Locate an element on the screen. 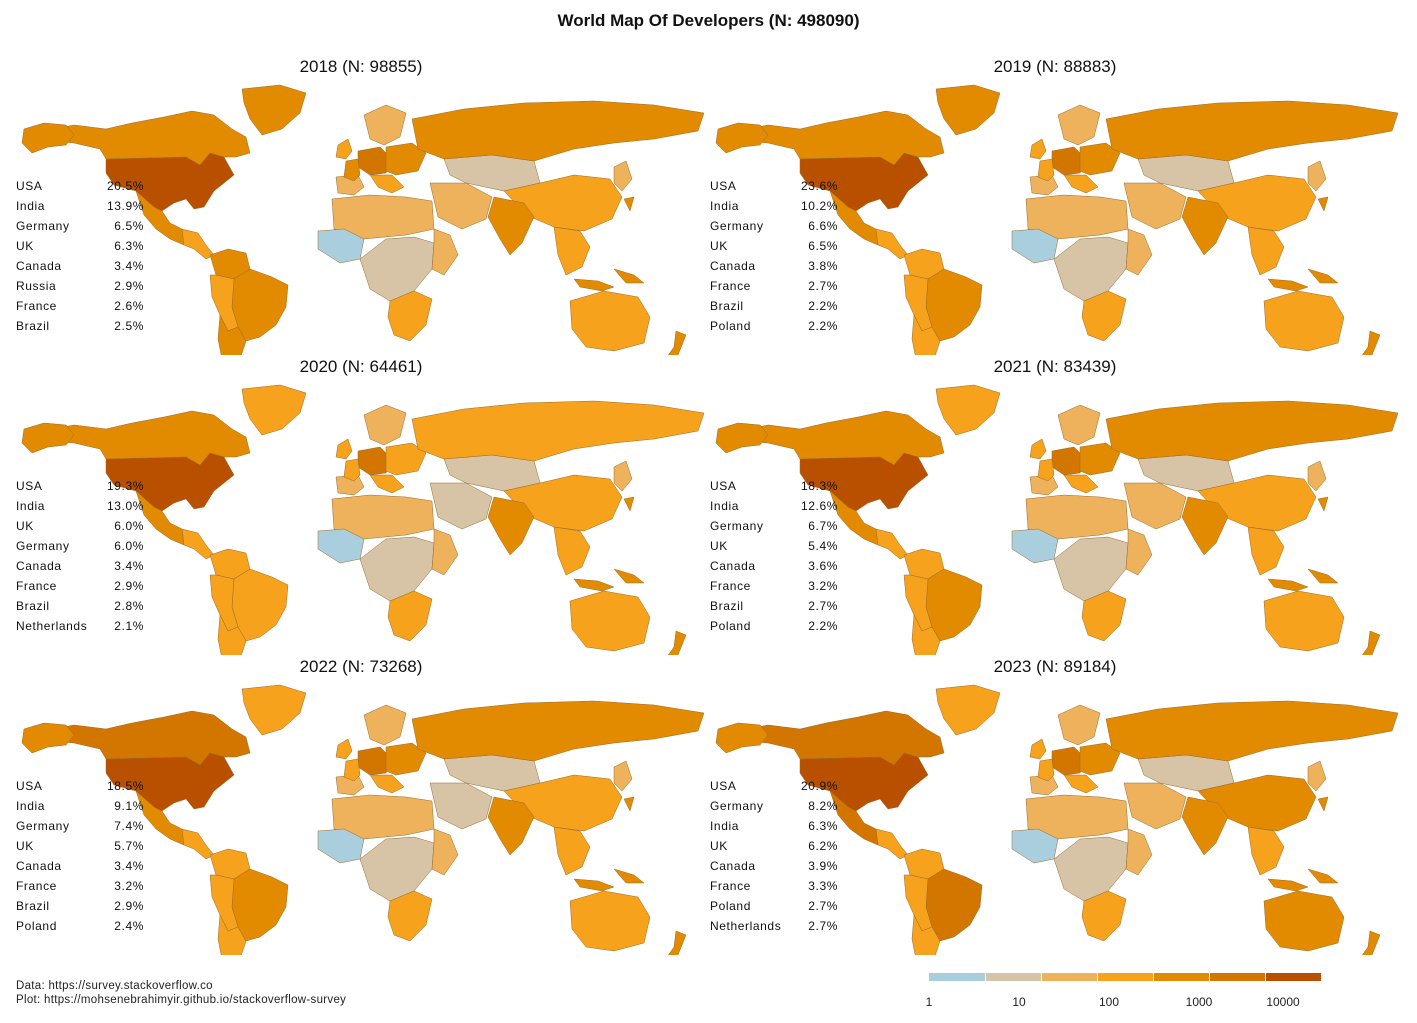 The height and width of the screenshot is (1023, 1417). ranking-row: India 12.6% is located at coordinates (780, 507).